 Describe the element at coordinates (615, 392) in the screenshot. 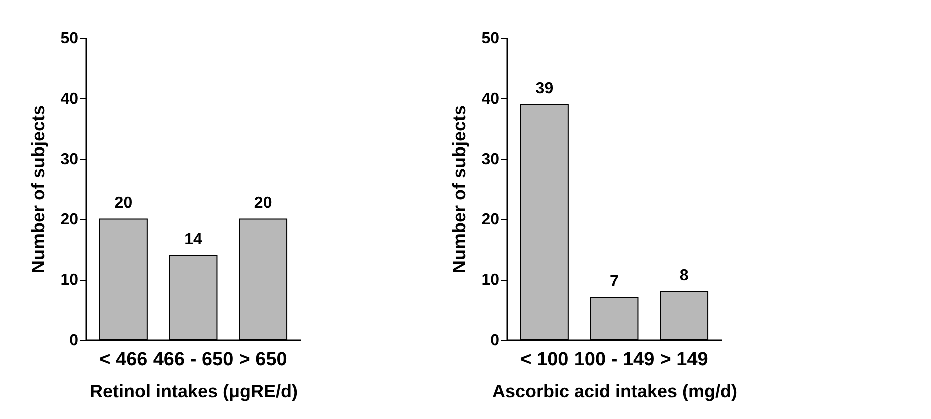

I see `x-axis-title: Ascorbic acid intakes (mg/d)` at that location.